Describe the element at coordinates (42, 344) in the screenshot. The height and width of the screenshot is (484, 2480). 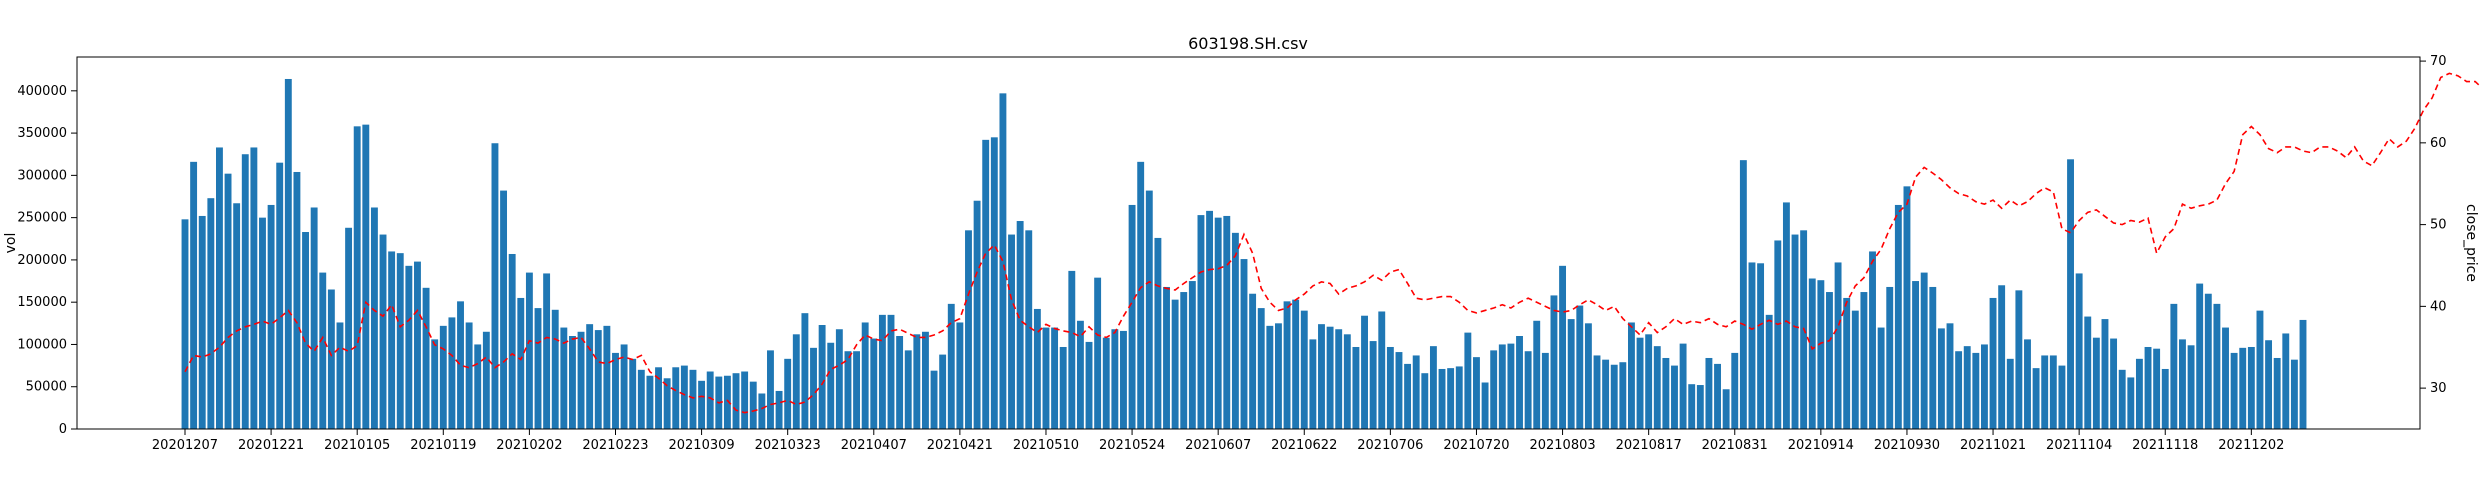
I see `y-tick-label: 100000` at that location.